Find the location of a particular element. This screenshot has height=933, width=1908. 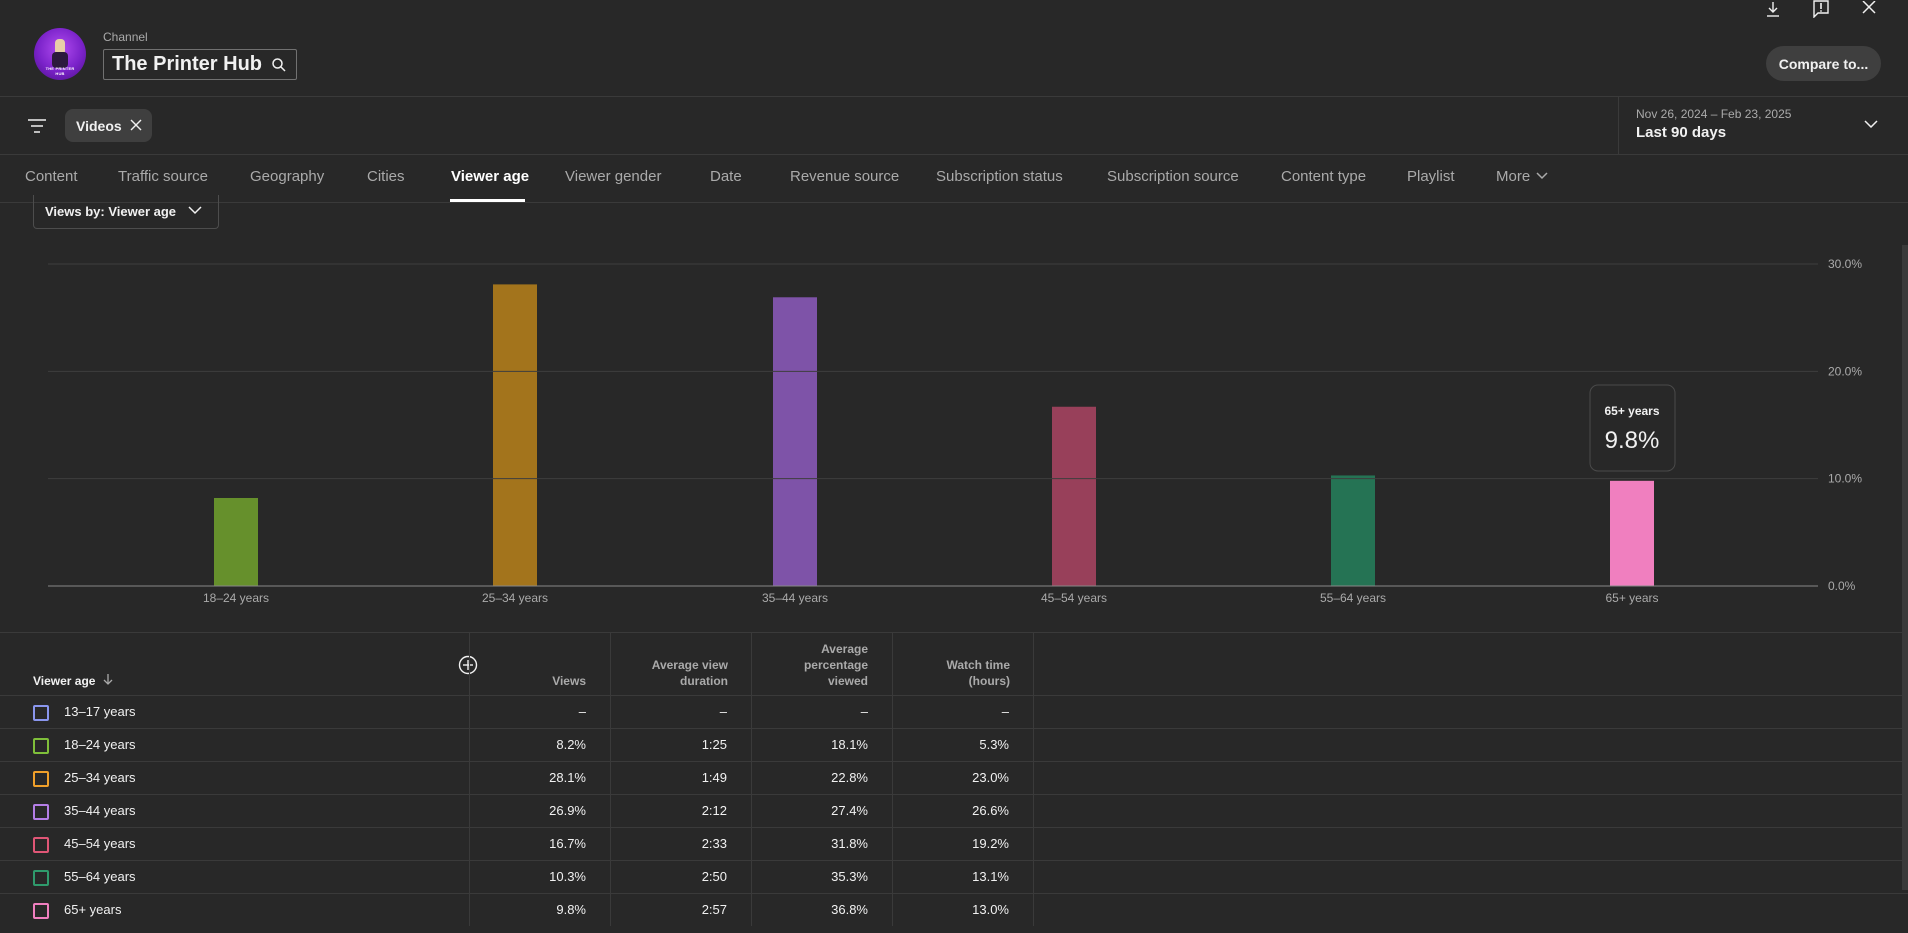

row-label: 35–44 years is located at coordinates (100, 810).